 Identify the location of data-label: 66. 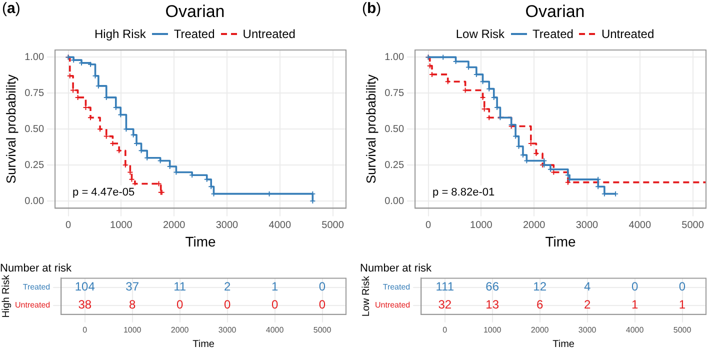
(493, 287).